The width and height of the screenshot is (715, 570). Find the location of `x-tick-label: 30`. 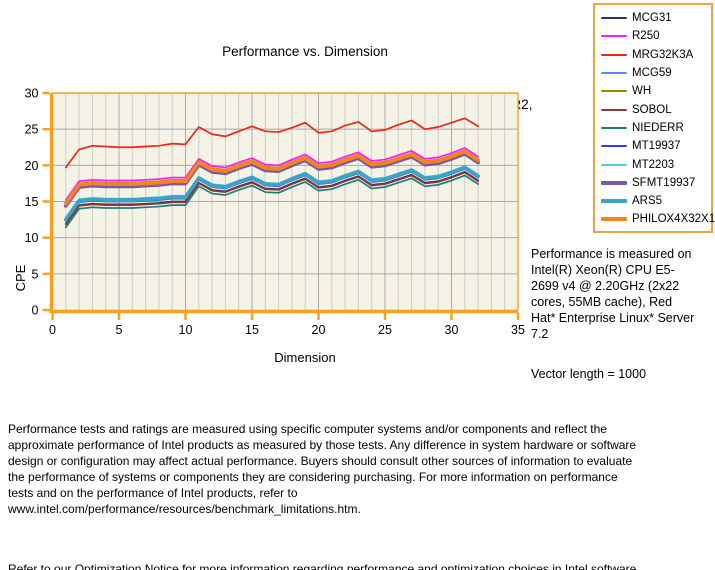

x-tick-label: 30 is located at coordinates (452, 330).